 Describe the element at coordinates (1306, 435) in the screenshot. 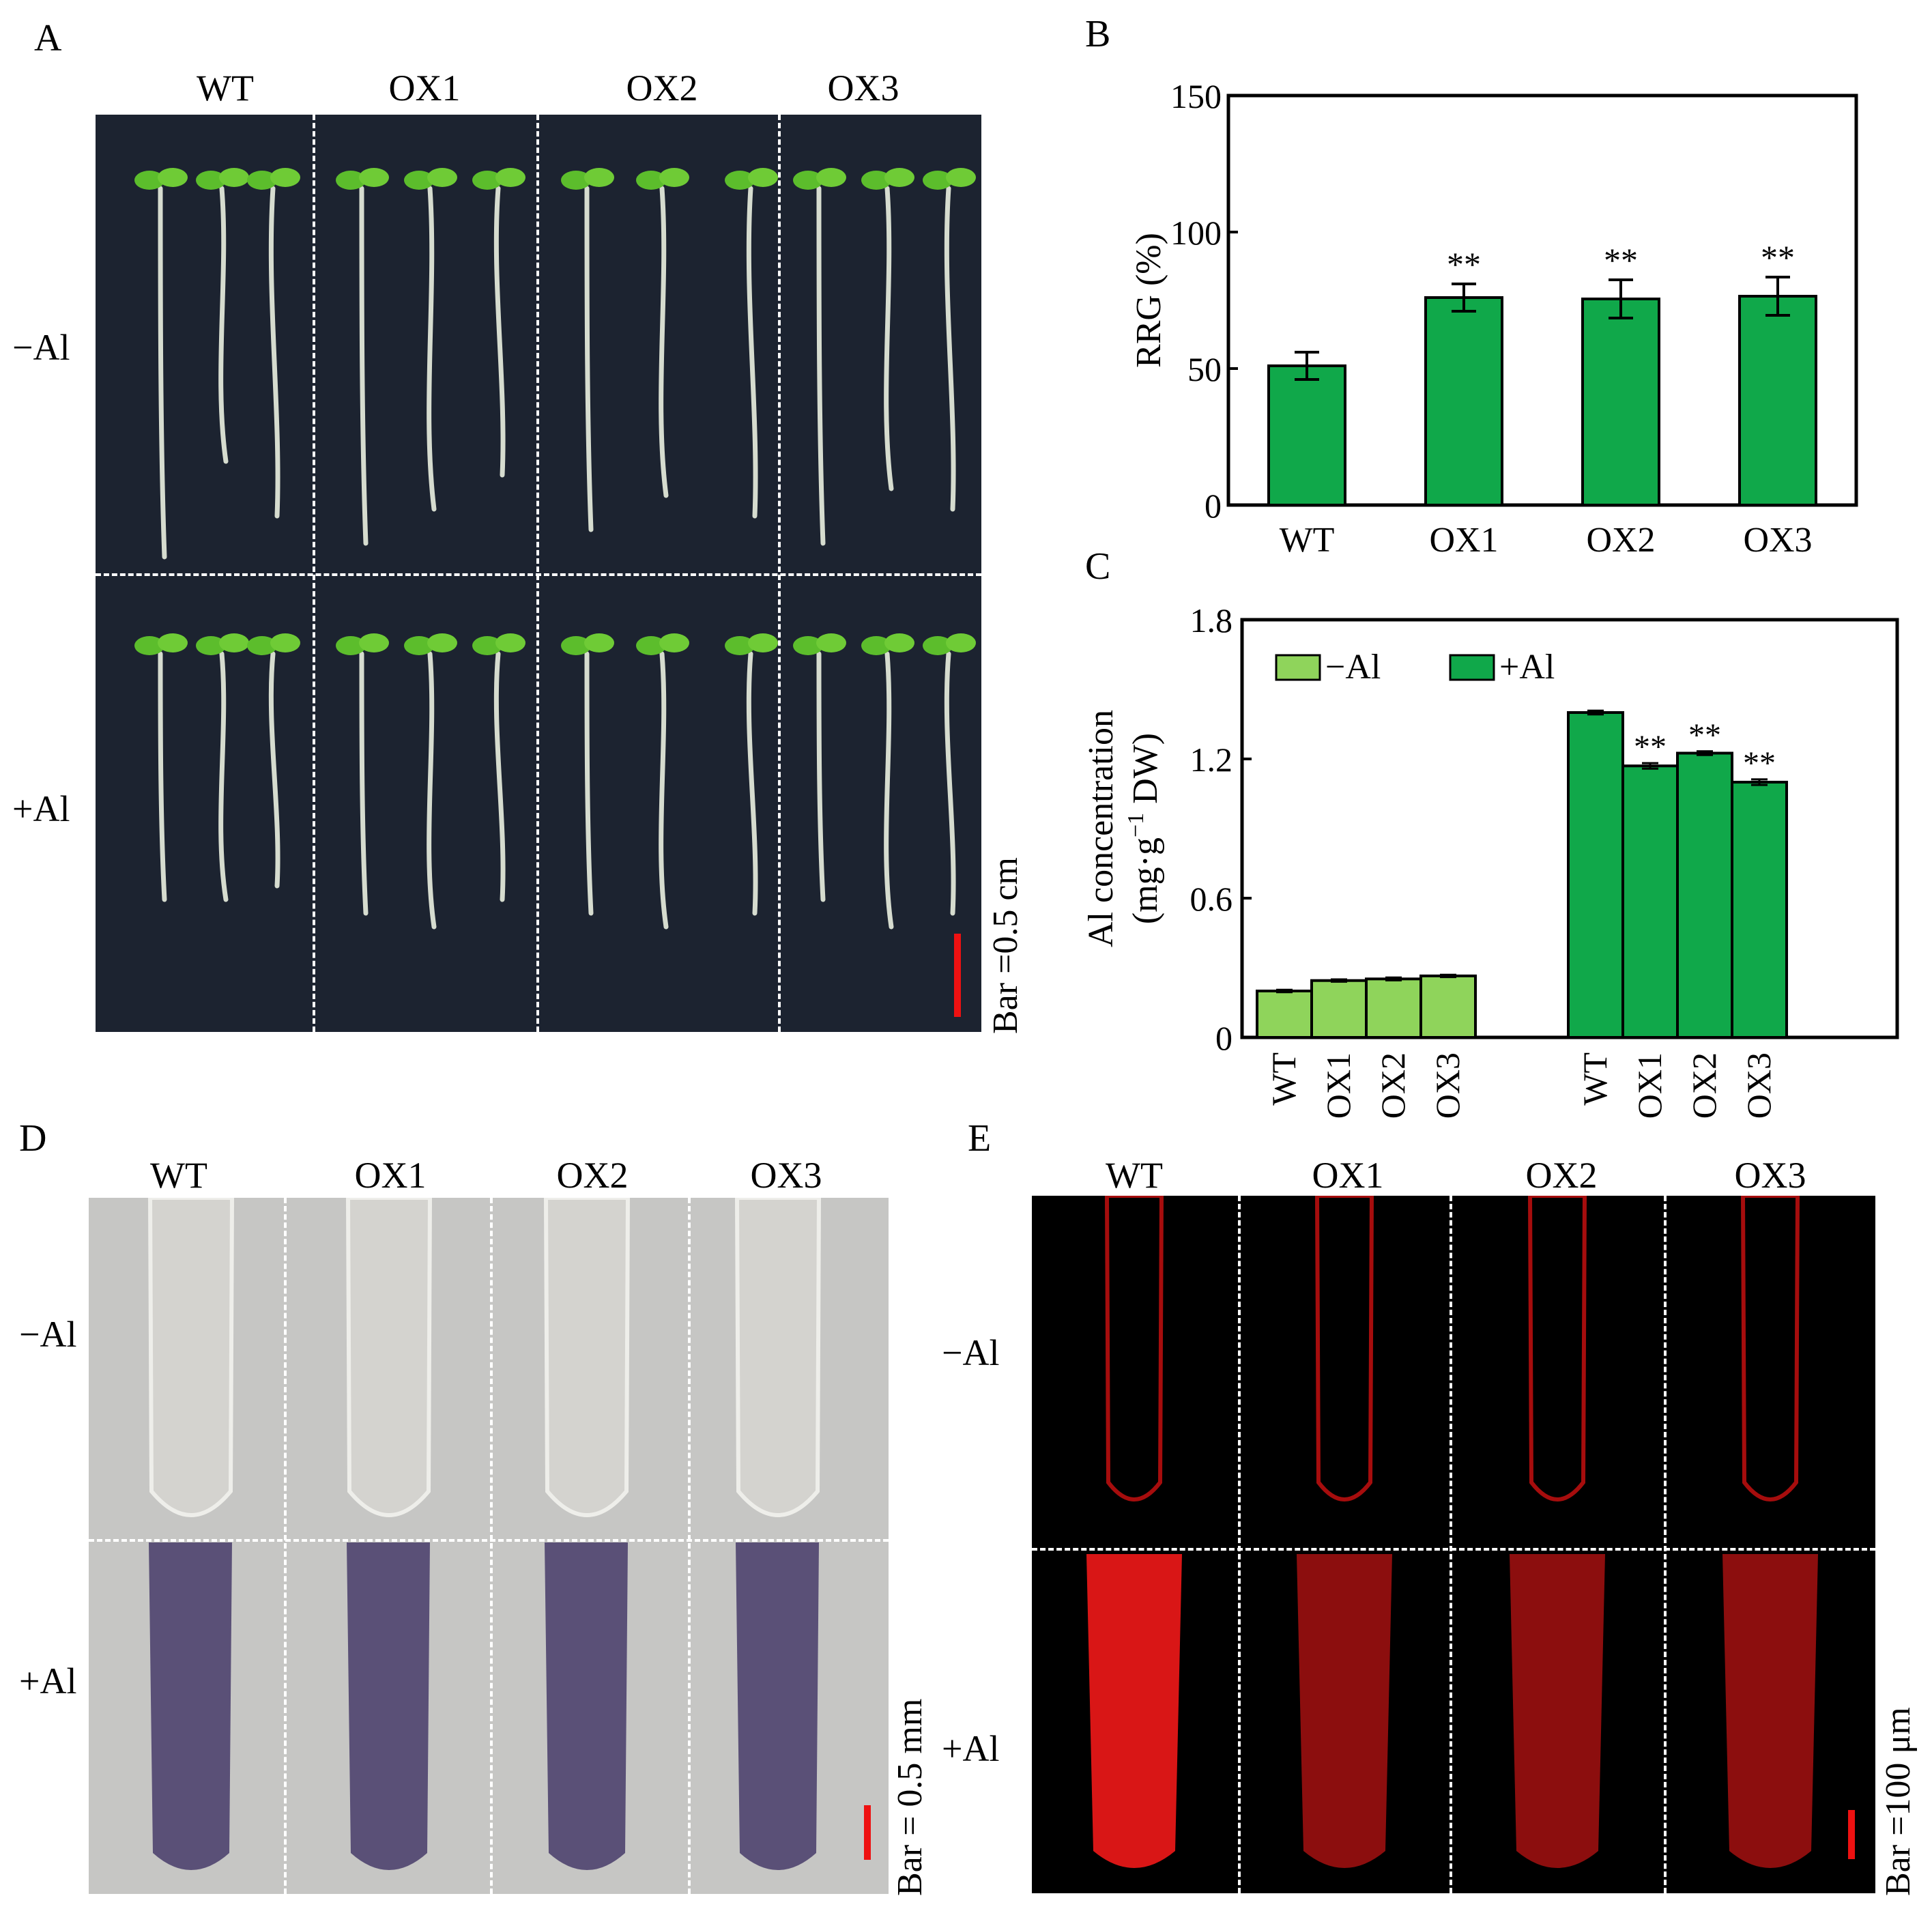

I see `bar-wt` at that location.